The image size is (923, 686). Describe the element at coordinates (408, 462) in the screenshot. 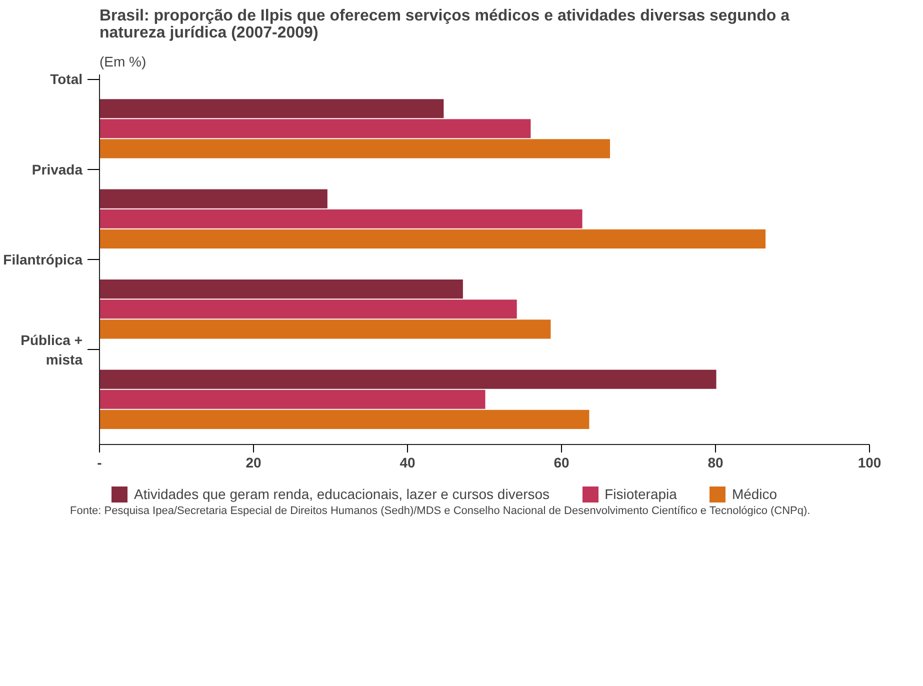

I see `x-tick-label: 40` at that location.